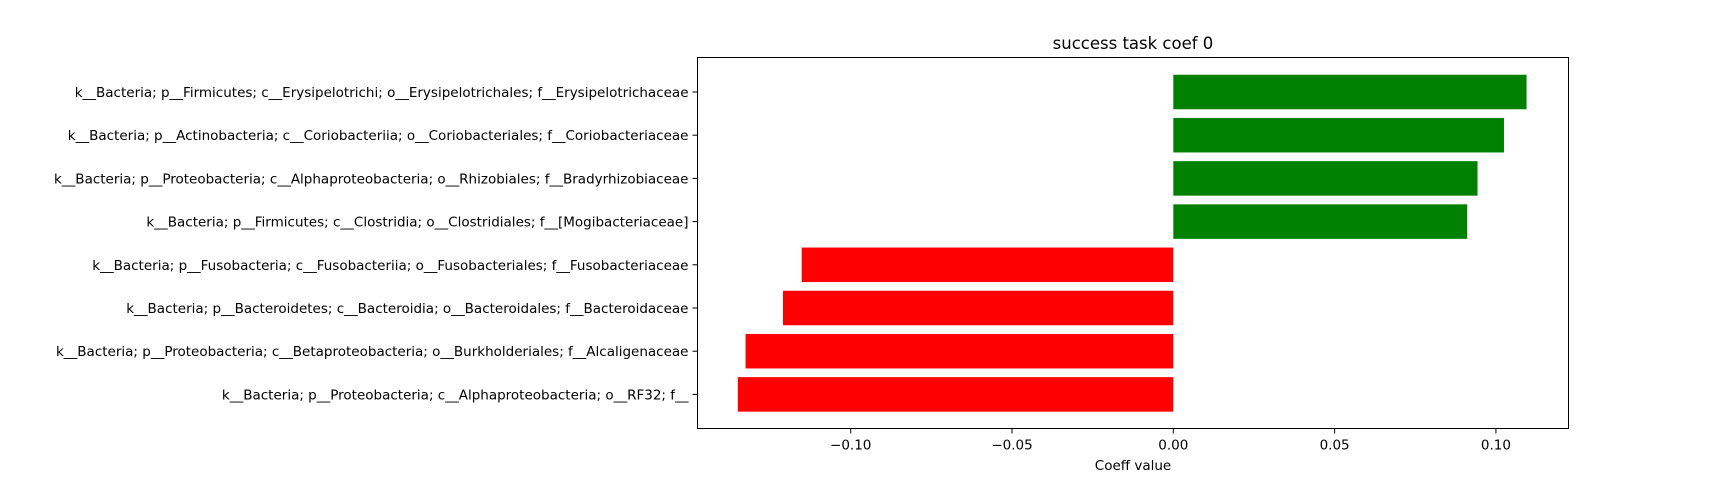 The width and height of the screenshot is (1725, 478). What do you see at coordinates (1335, 446) in the screenshot?
I see `x-tick-label: 0.05` at bounding box center [1335, 446].